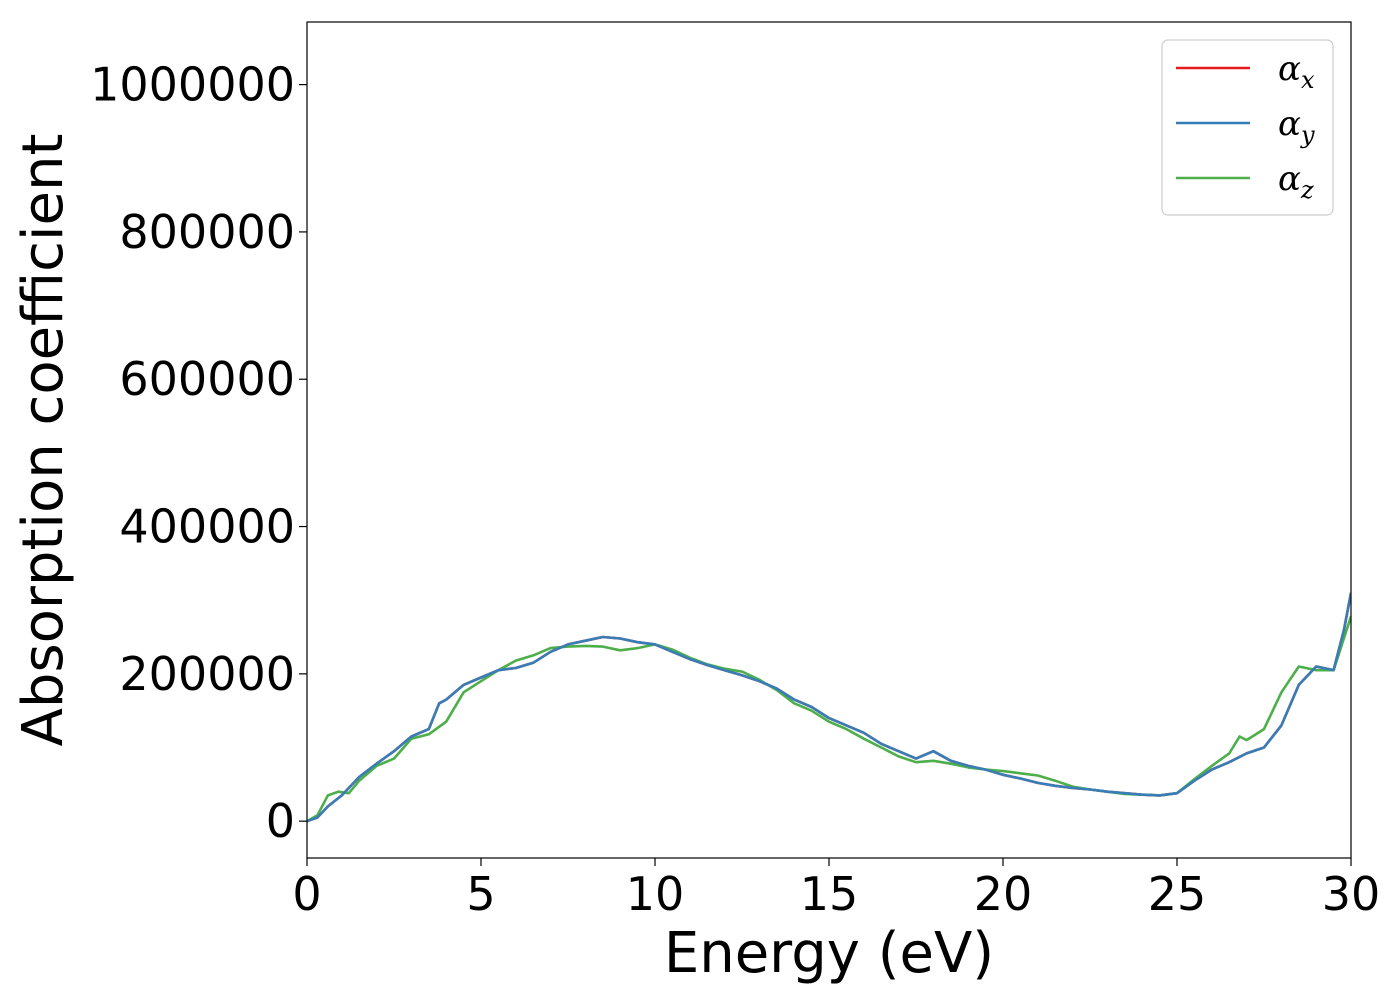 This screenshot has height=1000, width=1400. What do you see at coordinates (207, 232) in the screenshot?
I see `y-tick-label: 800000` at bounding box center [207, 232].